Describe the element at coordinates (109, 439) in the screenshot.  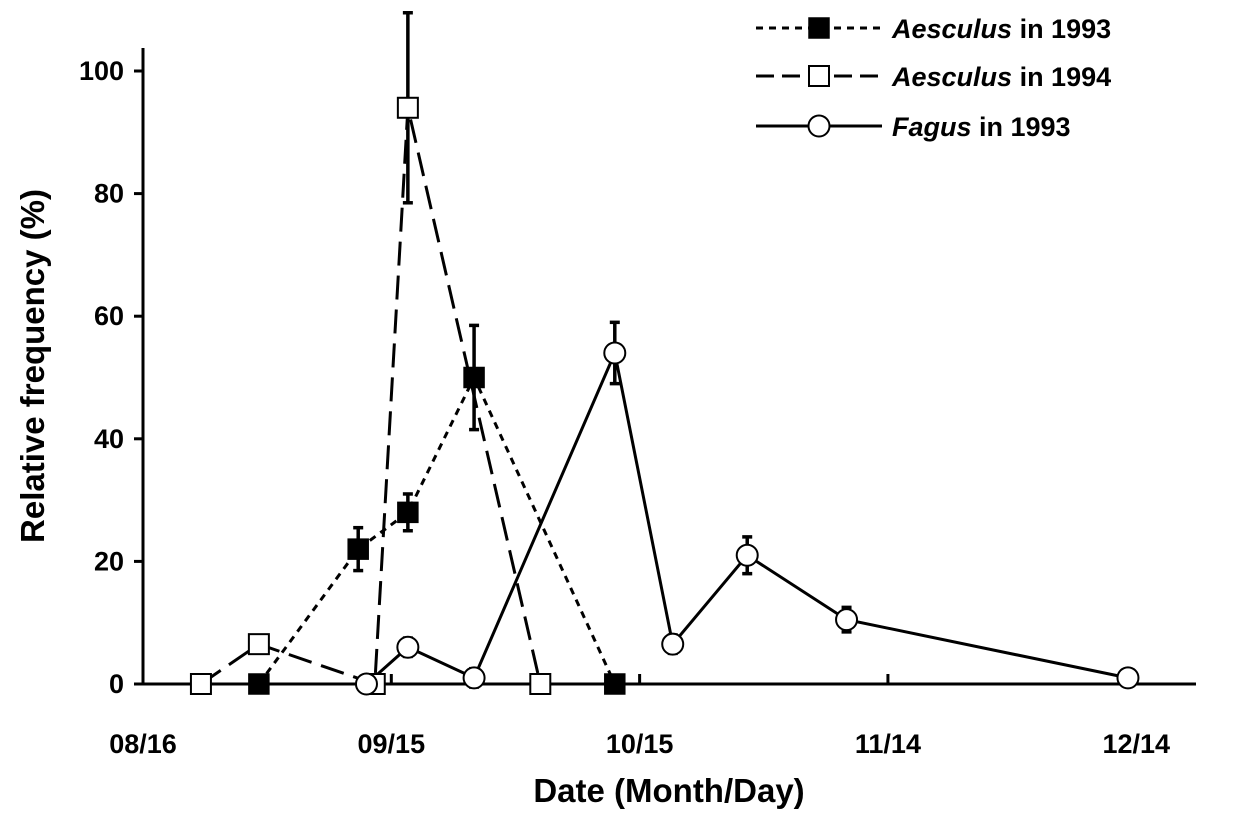
I see `y-tick-label: 40` at that location.